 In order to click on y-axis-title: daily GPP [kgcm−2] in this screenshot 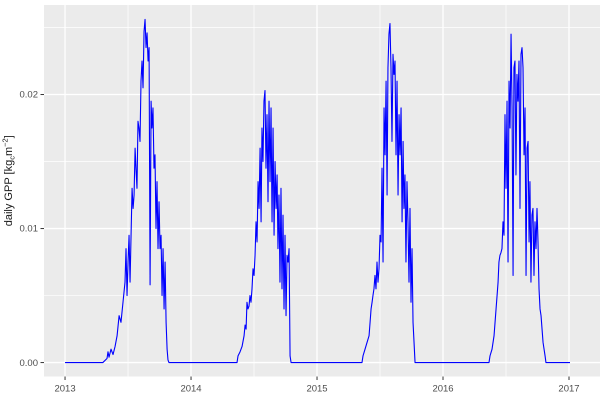, I will do `click(9, 180)`.